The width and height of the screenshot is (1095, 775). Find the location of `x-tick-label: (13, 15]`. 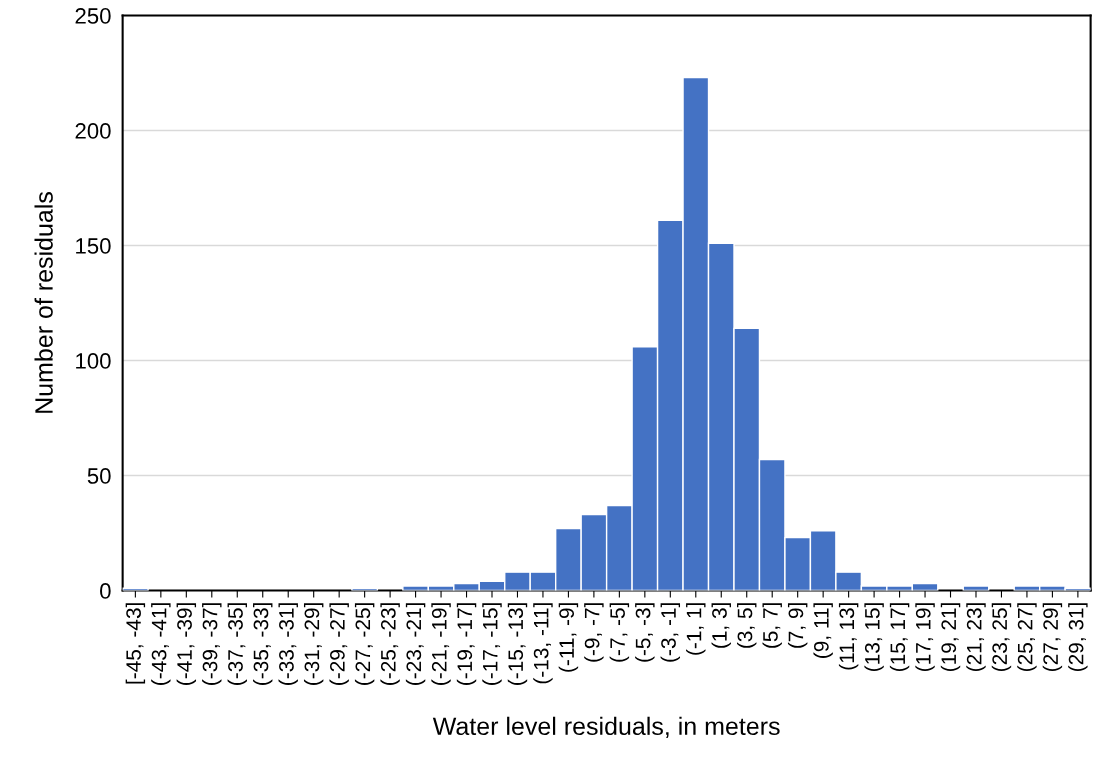

x-tick-label: (13, 15] is located at coordinates (874, 637).